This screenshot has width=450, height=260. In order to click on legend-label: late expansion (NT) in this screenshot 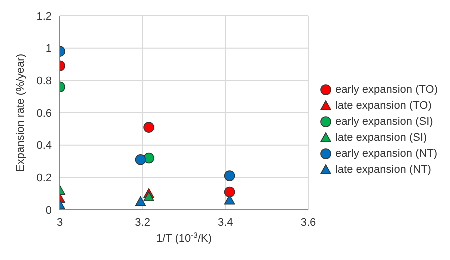, I will do `click(383, 170)`.